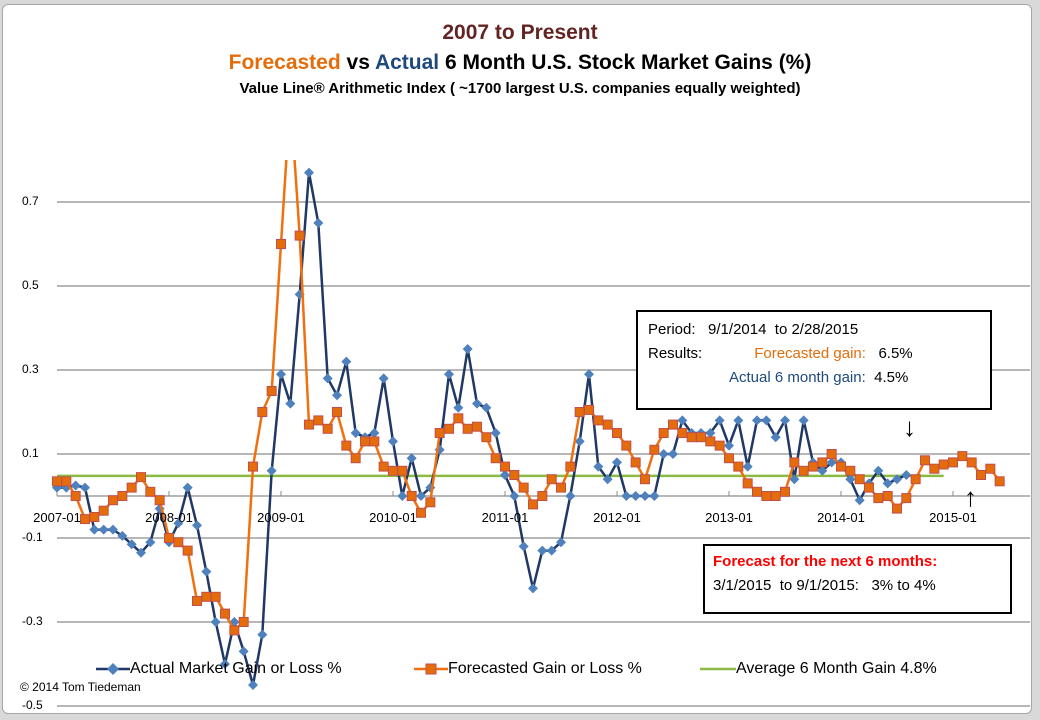 Image resolution: width=1040 pixels, height=720 pixels. What do you see at coordinates (783, 329) in the screenshot?
I see `period-value: 9/1/2014 to 2/28/2015` at bounding box center [783, 329].